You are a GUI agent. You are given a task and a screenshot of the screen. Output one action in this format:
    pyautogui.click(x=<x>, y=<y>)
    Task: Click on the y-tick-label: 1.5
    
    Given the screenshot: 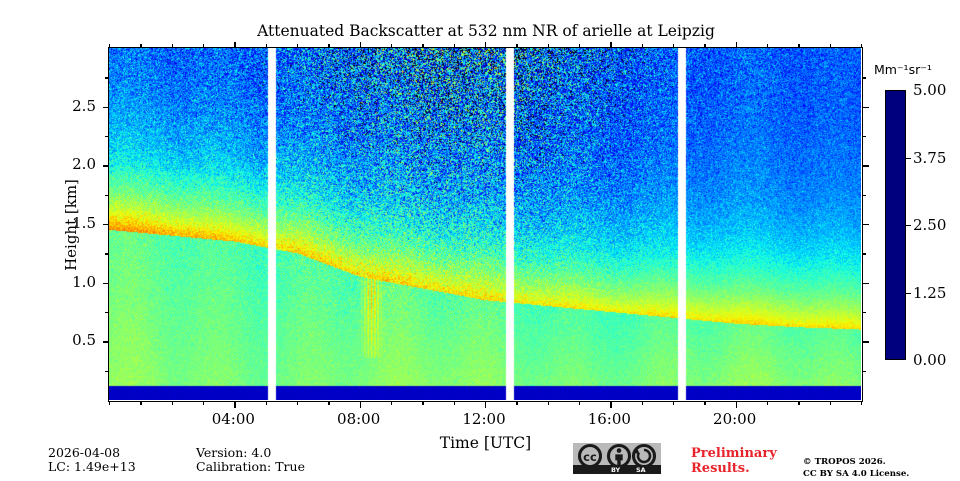 What is the action you would take?
    pyautogui.click(x=84, y=223)
    